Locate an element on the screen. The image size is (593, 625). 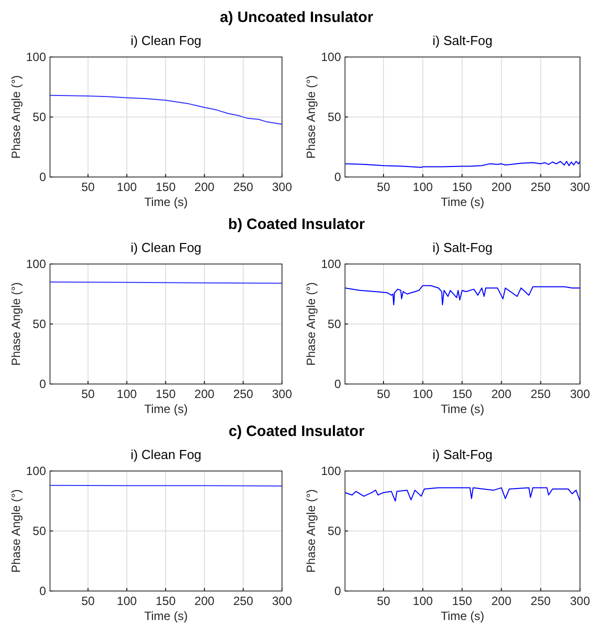
text: a) Uncoated Insulator is located at coordinates (297, 17).